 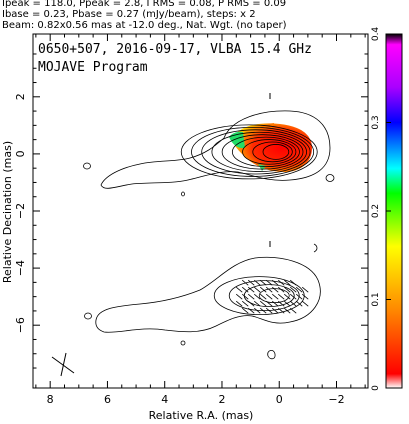 I want to click on colorbar-tick-label: 0, so click(x=376, y=388).